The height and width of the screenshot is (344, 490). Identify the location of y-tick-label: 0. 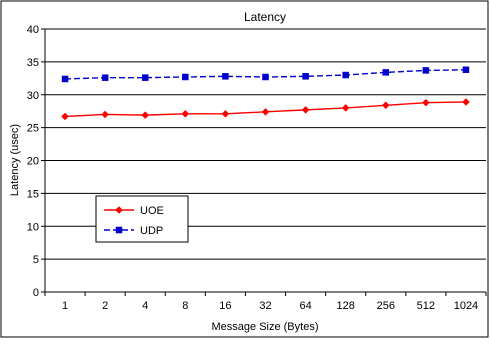
(36, 293).